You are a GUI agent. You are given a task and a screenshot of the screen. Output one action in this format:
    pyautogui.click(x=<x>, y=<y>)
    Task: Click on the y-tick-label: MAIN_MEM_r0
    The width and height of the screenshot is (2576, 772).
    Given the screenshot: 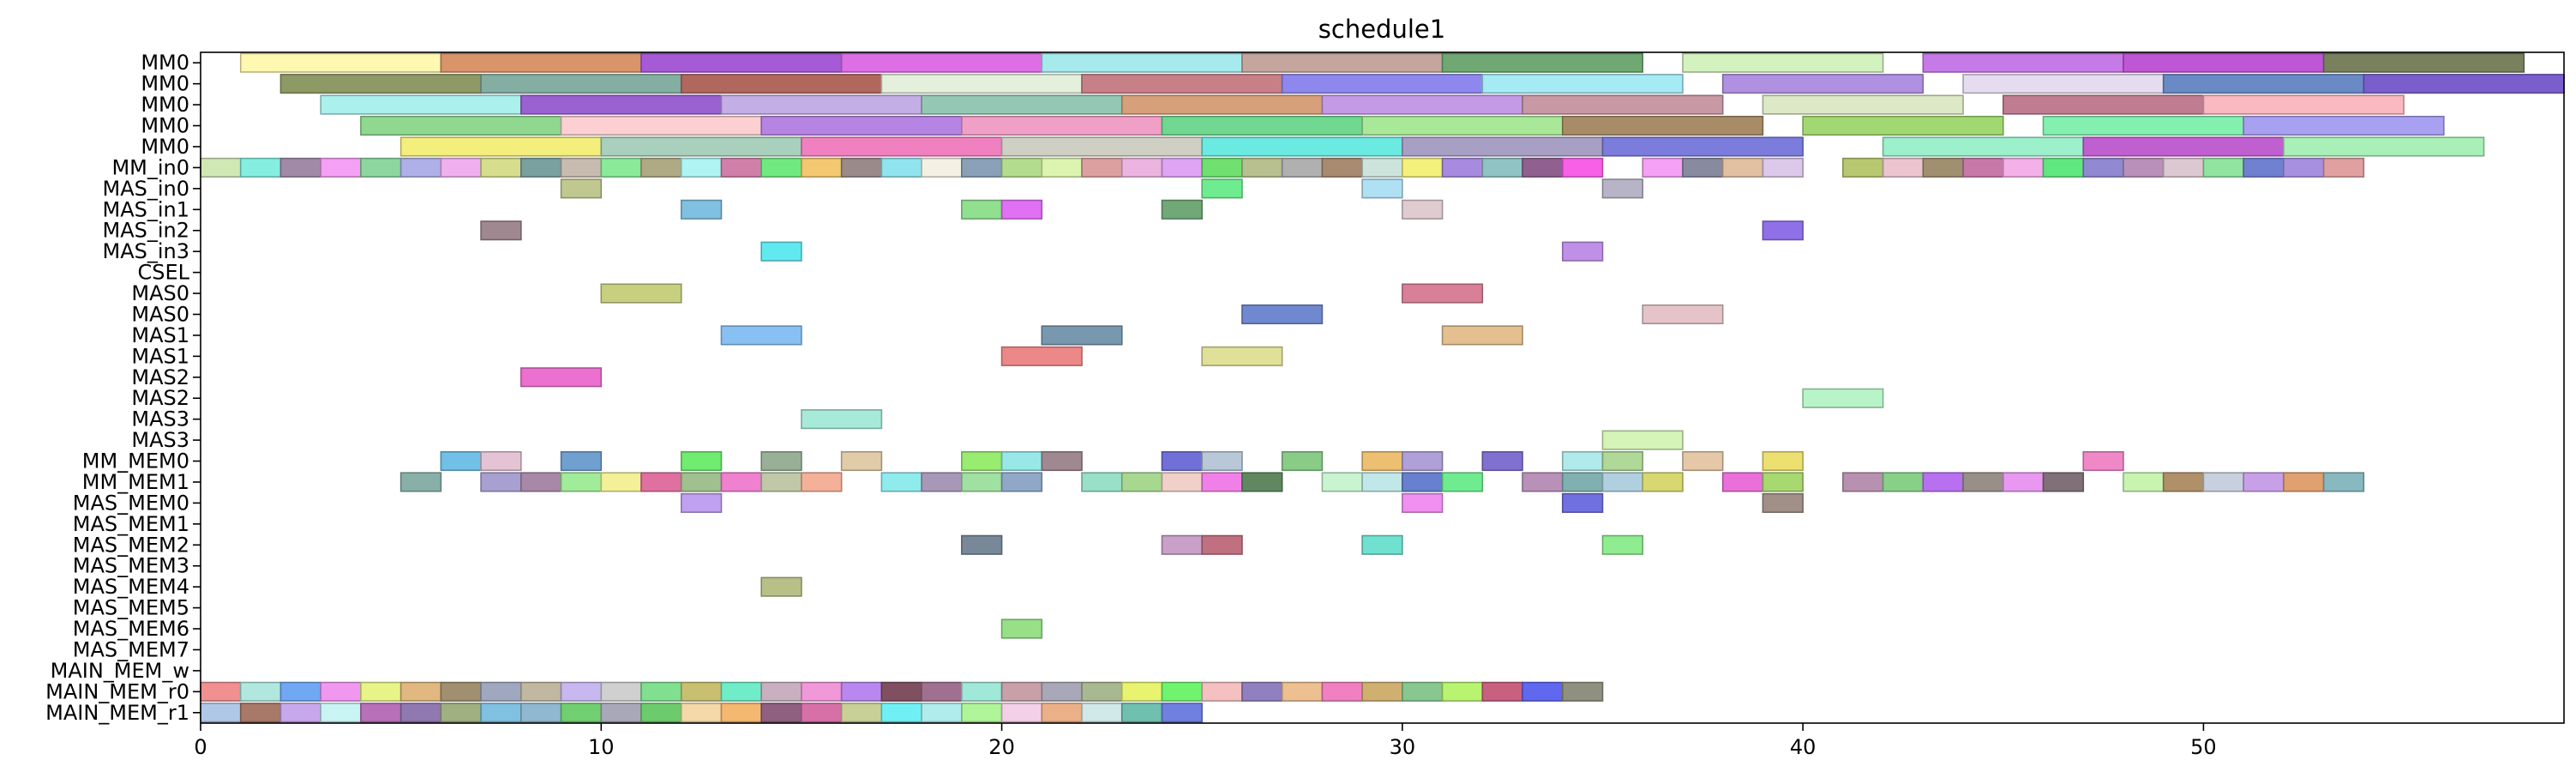 What is the action you would take?
    pyautogui.click(x=117, y=691)
    